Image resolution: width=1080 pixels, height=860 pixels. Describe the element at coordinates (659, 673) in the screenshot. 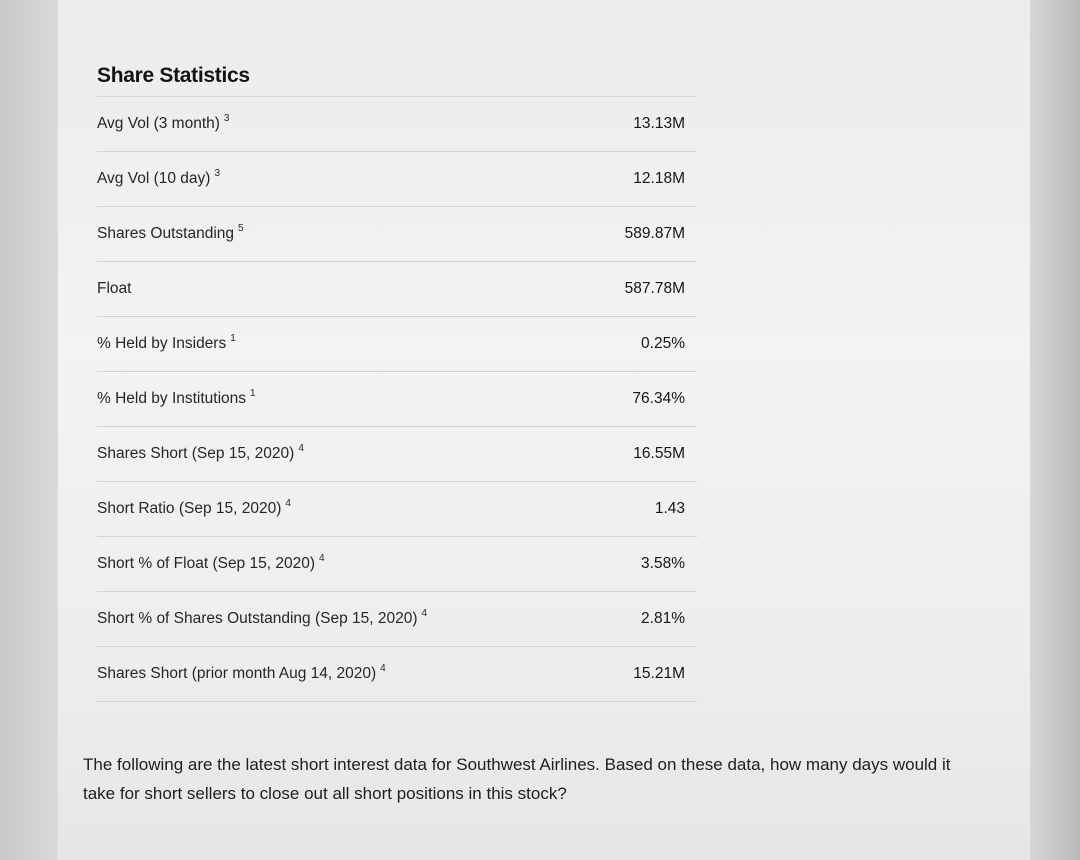

I see `stat-value: 15.21M` at that location.